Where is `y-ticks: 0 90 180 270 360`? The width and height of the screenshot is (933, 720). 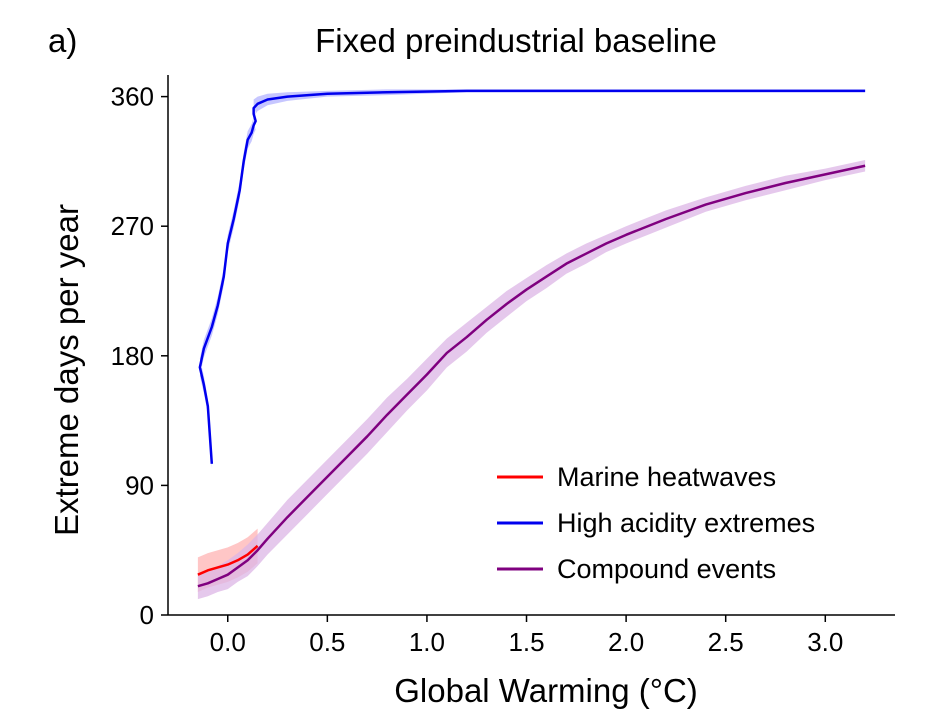
y-ticks: 0 90 180 270 360 is located at coordinates (139, 356).